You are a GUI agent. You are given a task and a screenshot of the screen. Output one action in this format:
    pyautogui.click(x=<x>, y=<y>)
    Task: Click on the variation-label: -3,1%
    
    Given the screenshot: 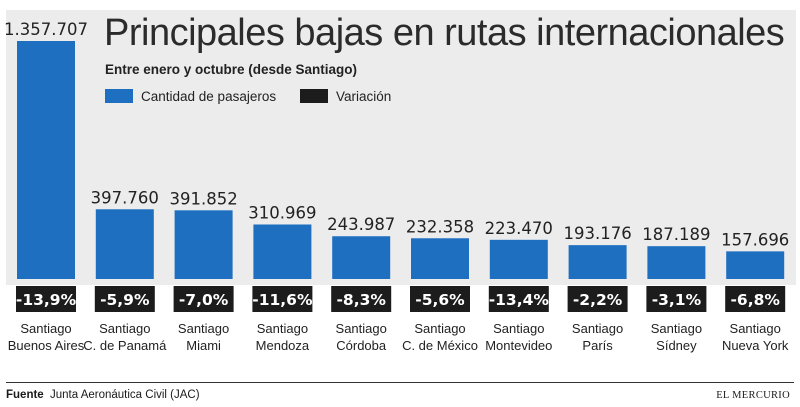 What is the action you would take?
    pyautogui.click(x=677, y=300)
    